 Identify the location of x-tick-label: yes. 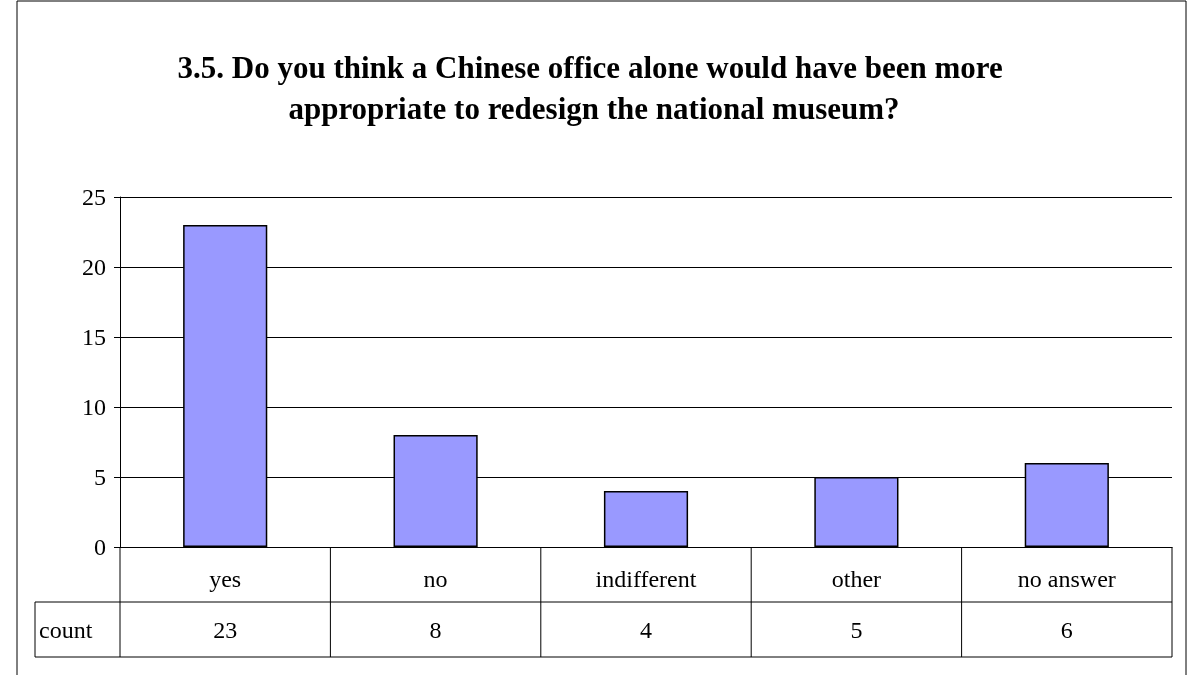
(225, 579).